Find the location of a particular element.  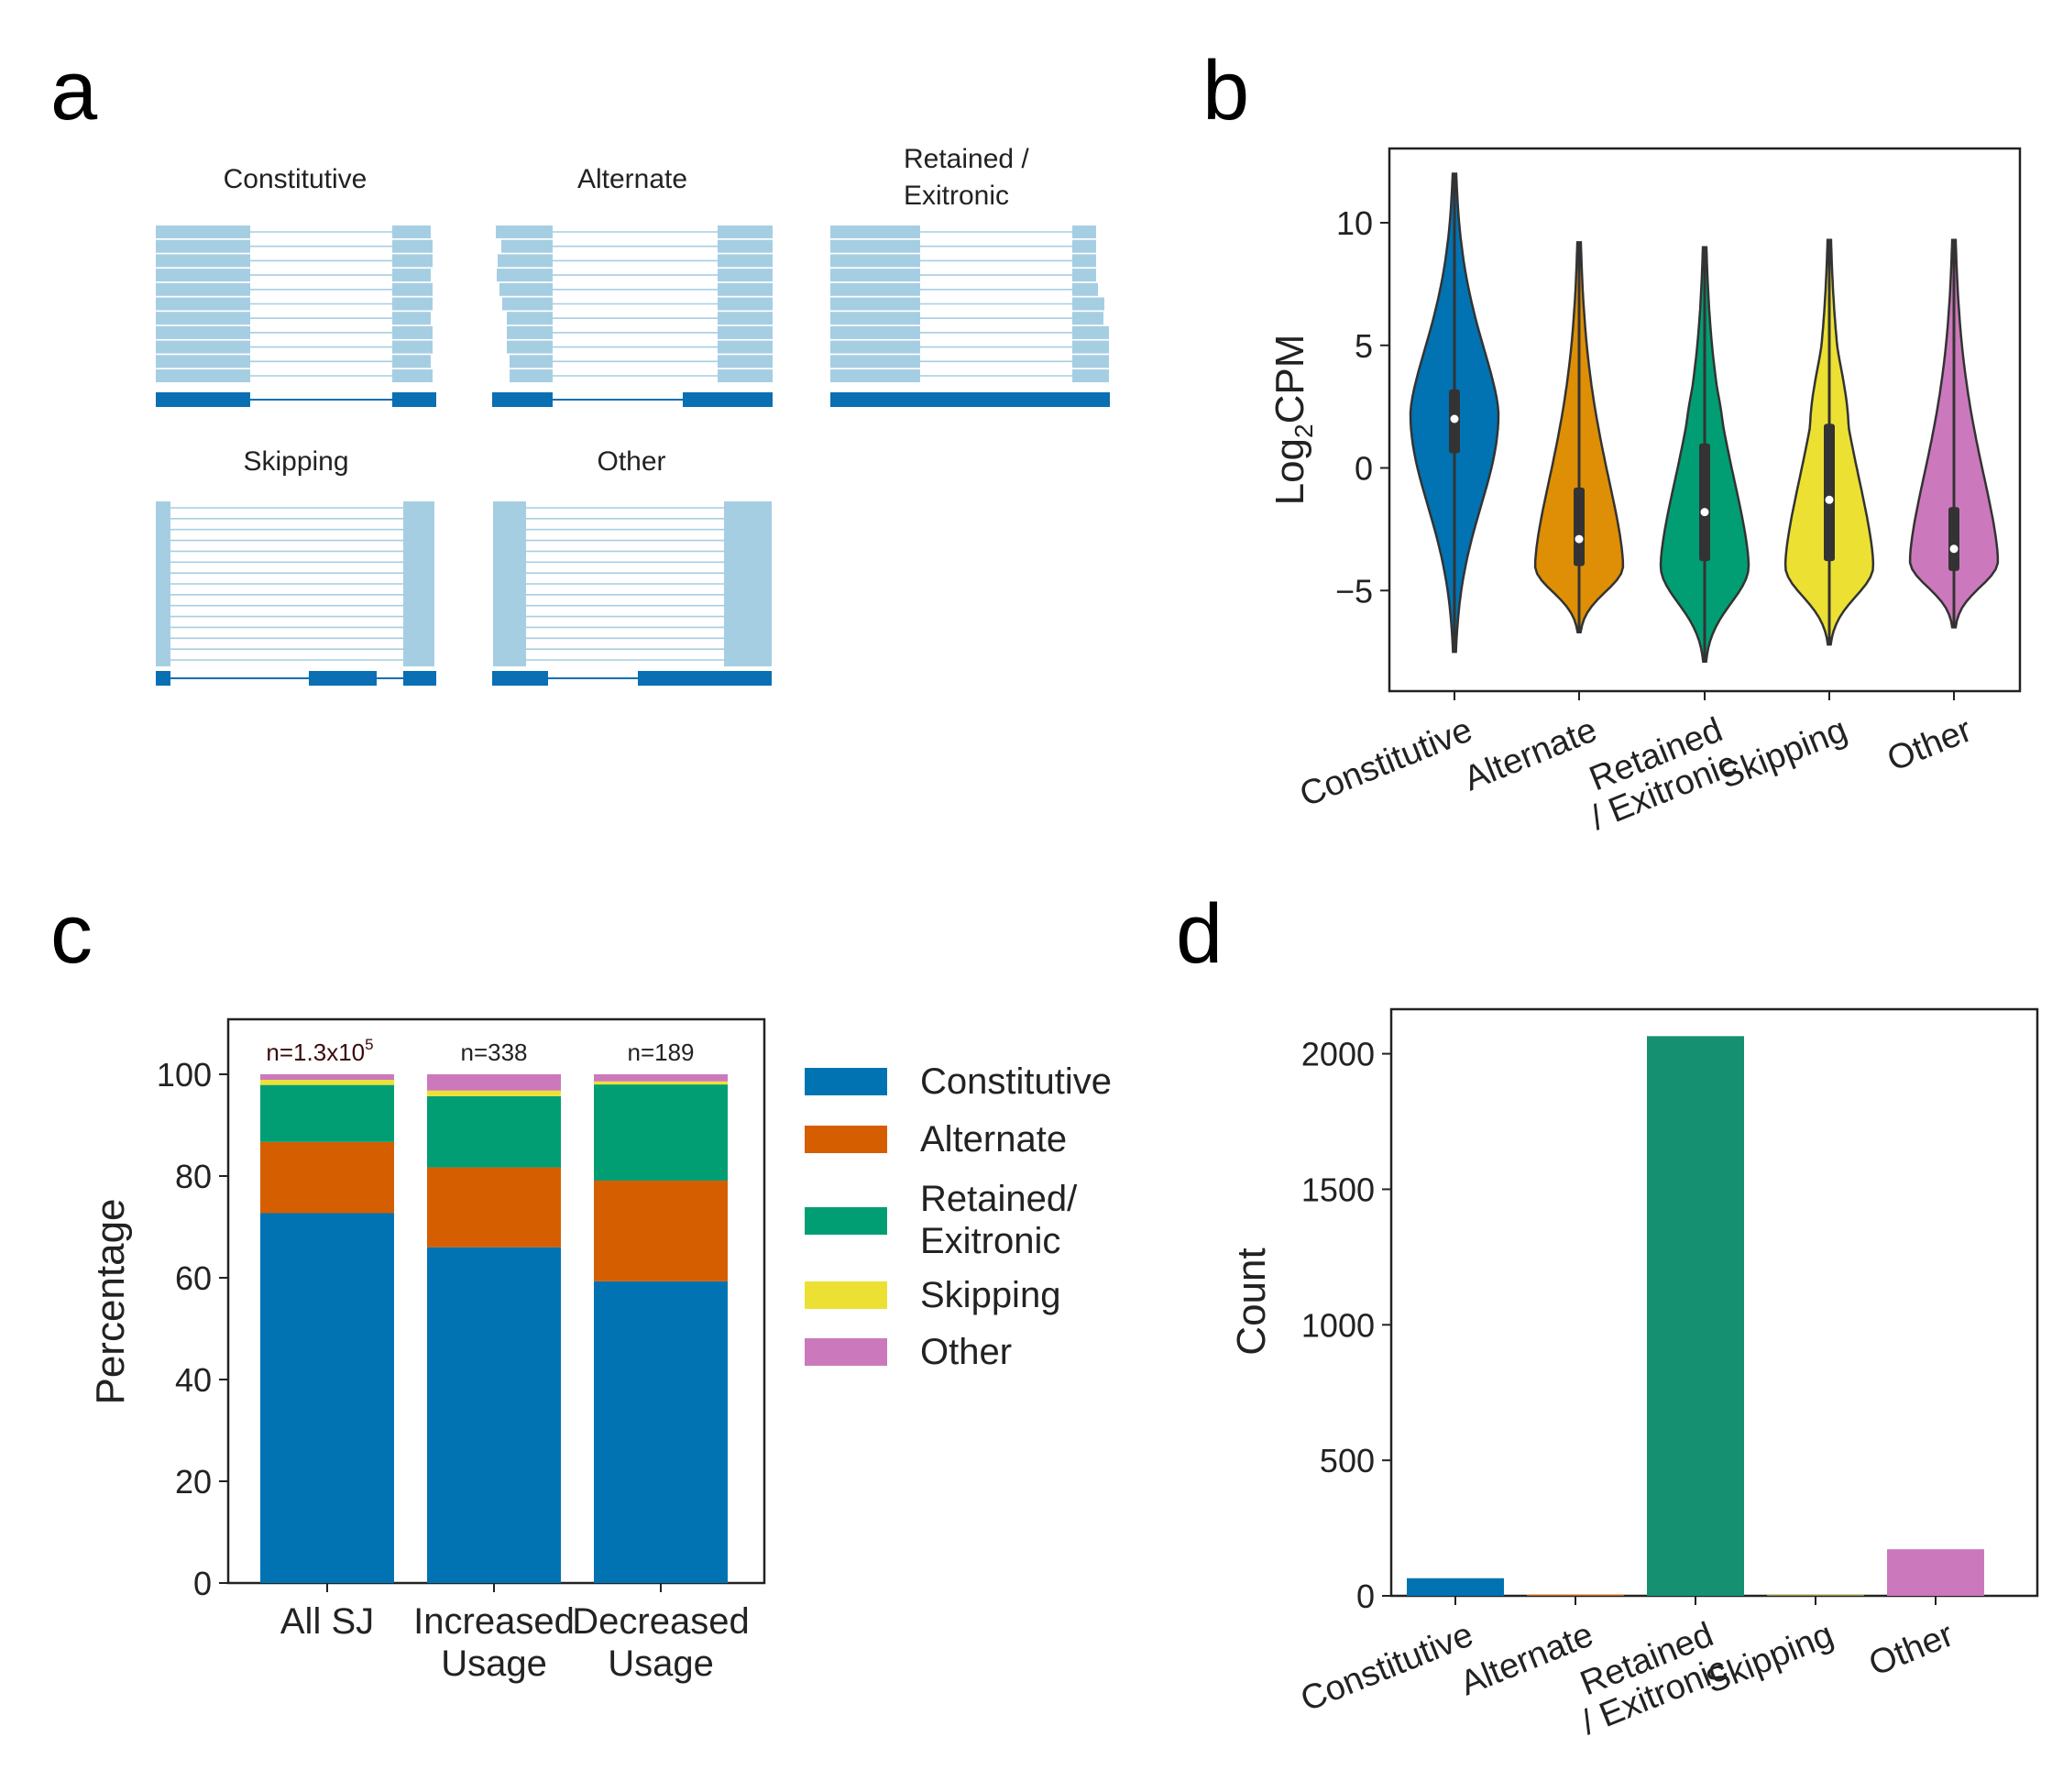

panel-label-c: c is located at coordinates (71, 934).